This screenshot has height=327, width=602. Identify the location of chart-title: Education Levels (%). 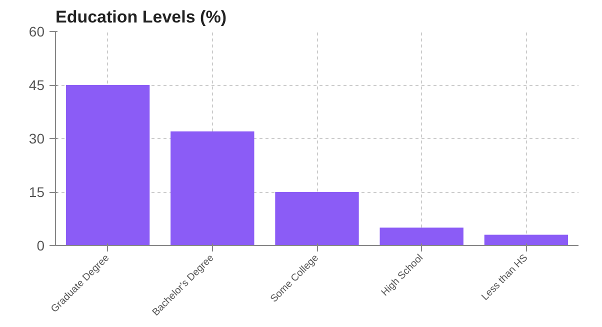
(141, 17).